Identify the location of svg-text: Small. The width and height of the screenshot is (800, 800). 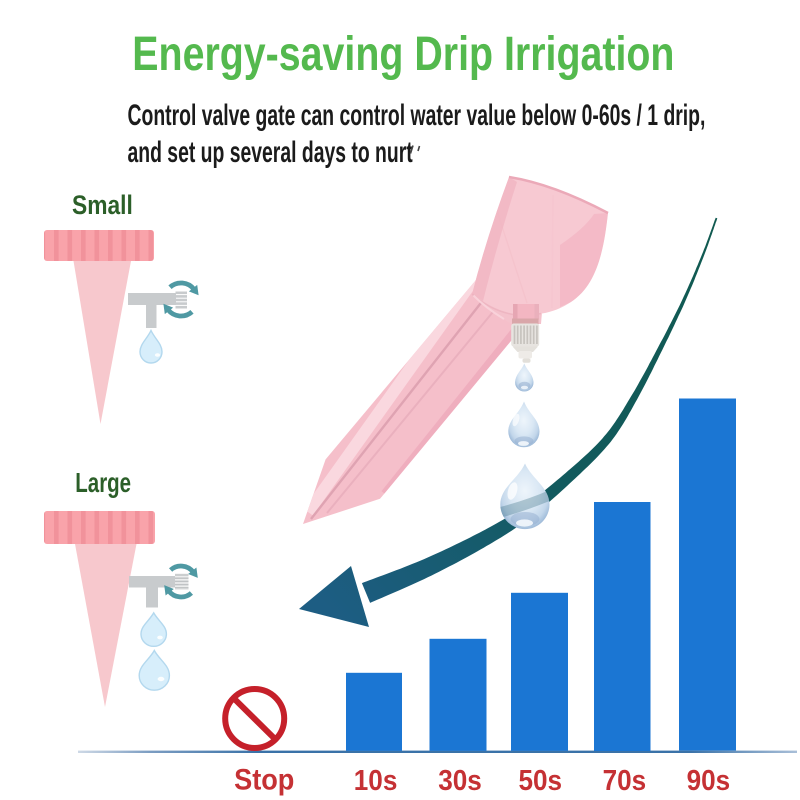
(102, 205).